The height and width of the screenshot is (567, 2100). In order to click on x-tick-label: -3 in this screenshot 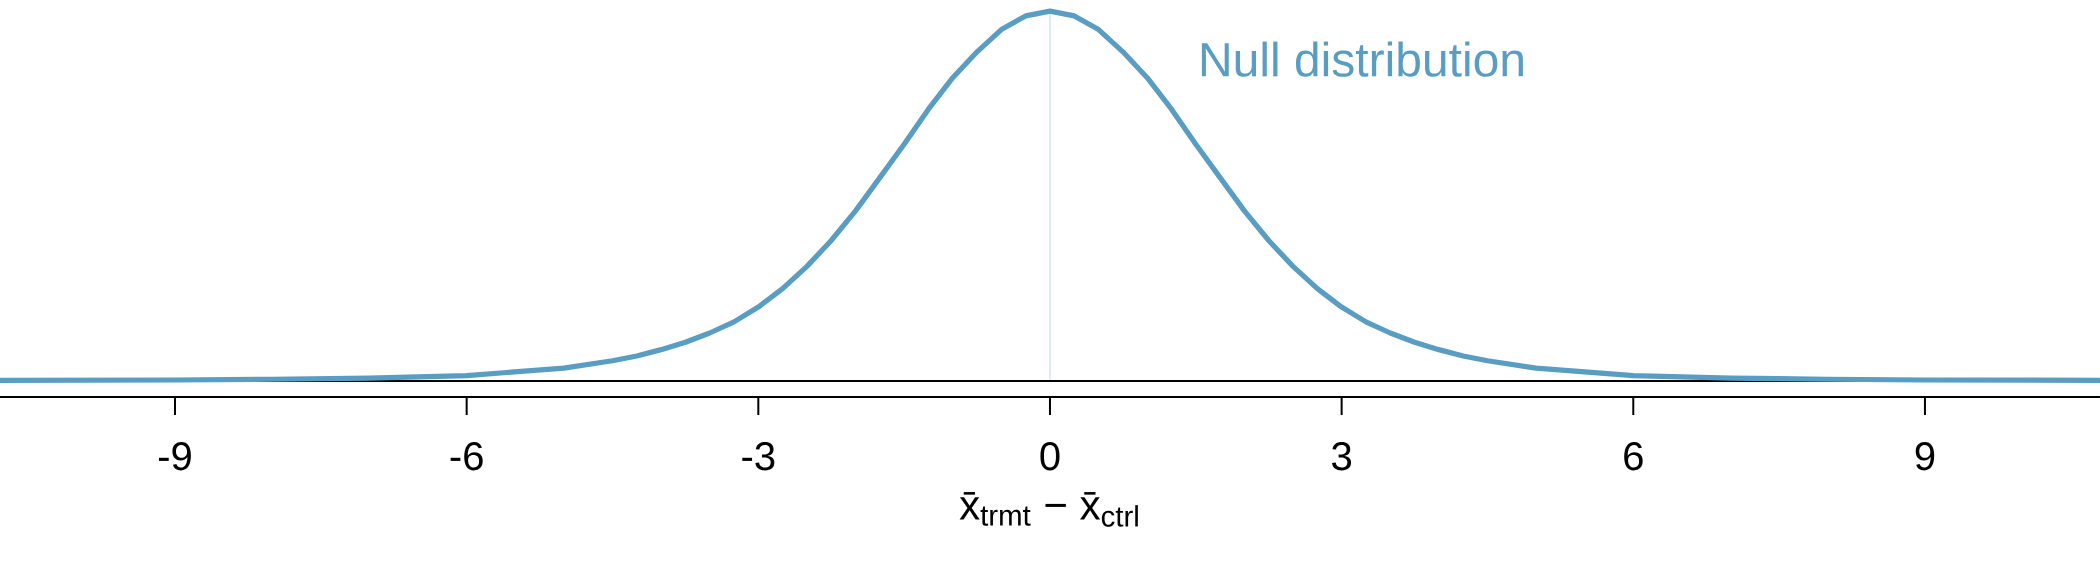, I will do `click(758, 456)`.